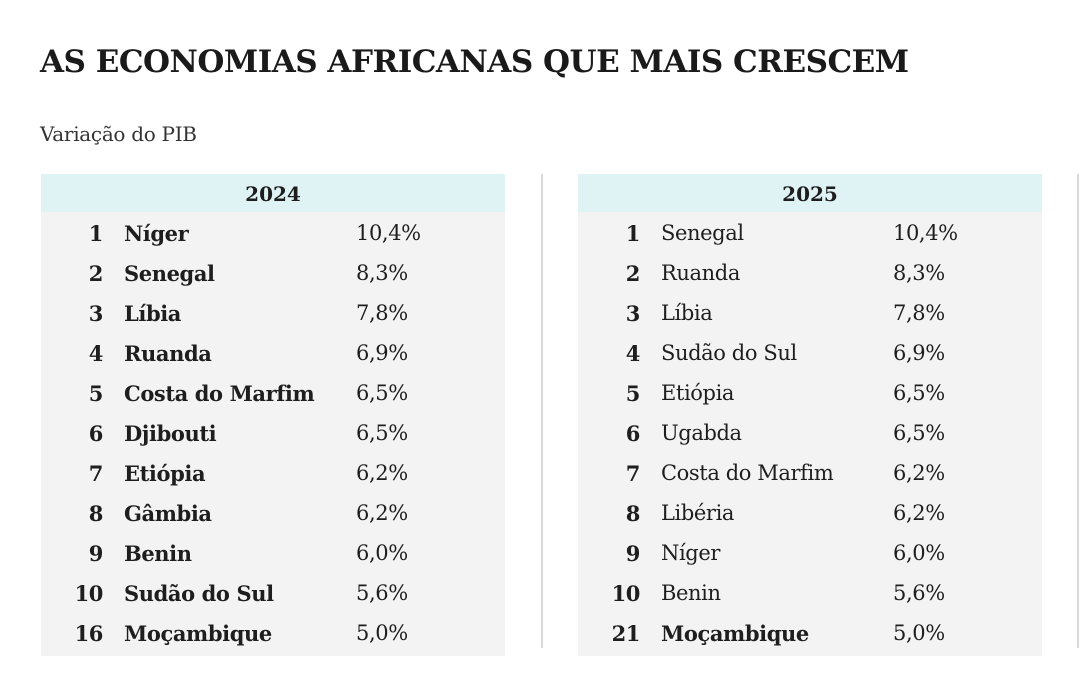  I want to click on table-row: 7 Costa do Marfim 6,2%, so click(810, 475).